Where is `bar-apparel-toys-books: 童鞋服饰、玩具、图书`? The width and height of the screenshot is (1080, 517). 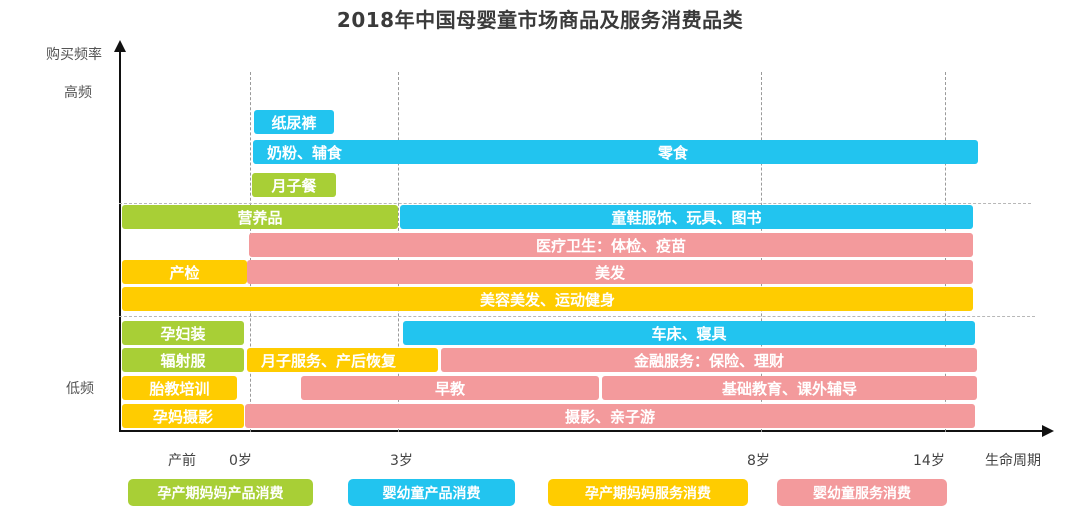
bar-apparel-toys-books: 童鞋服饰、玩具、图书 is located at coordinates (686, 217).